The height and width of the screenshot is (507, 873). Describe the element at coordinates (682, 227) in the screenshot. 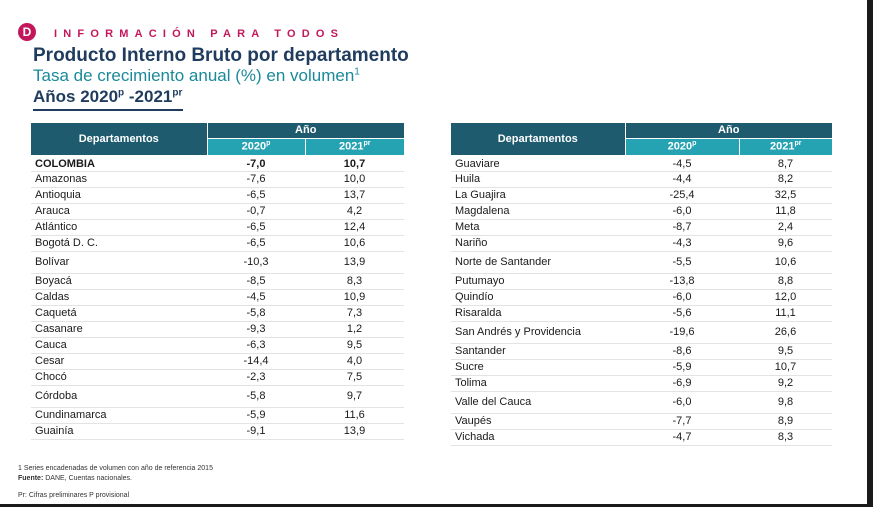

I see `value-2020: -8,7` at that location.